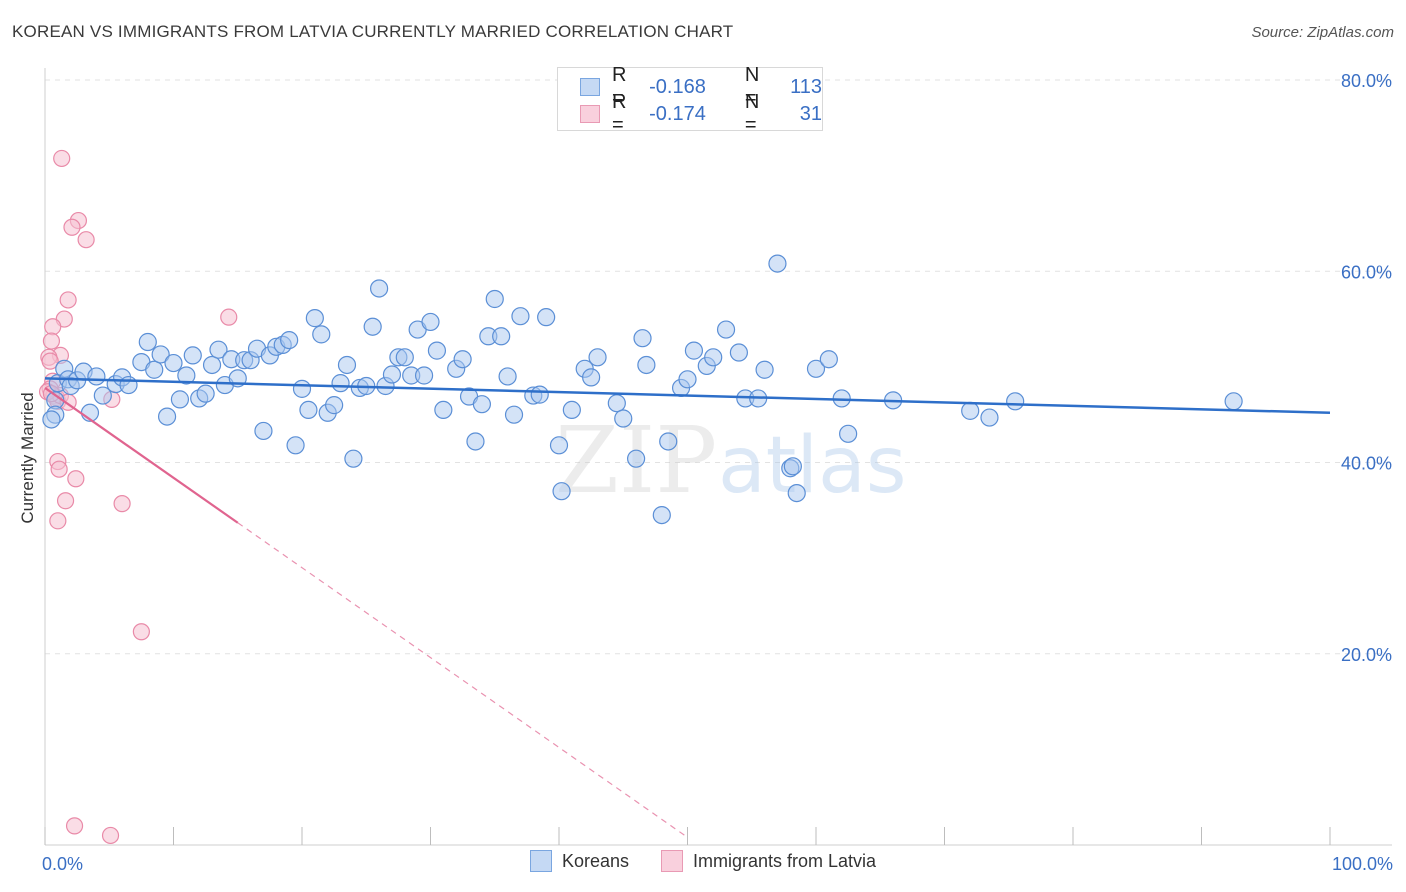 This screenshot has height=892, width=1406. Describe the element at coordinates (1366, 368) in the screenshot. I see `y-tick-labels: 20.0% 40.0% 60.0% 80.0%` at that location.